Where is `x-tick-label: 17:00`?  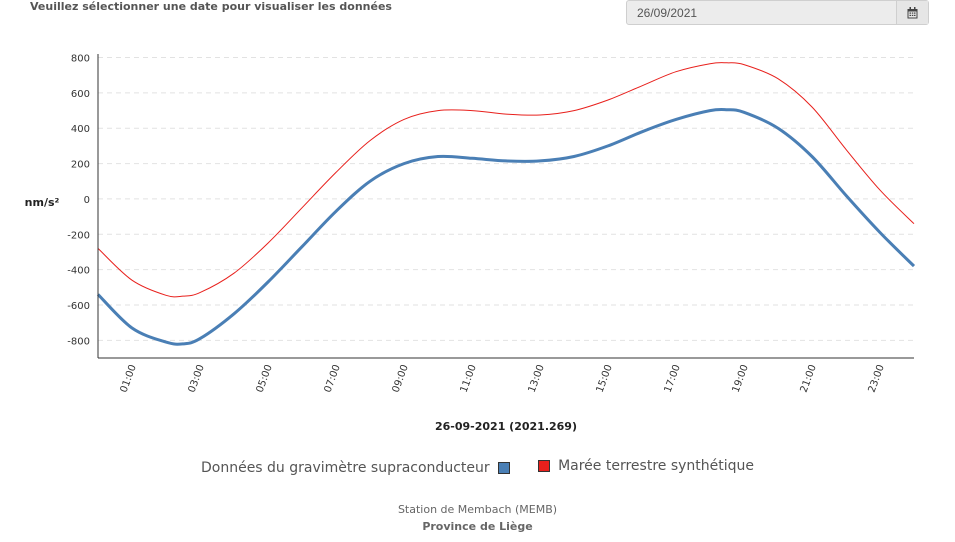
x-tick-label: 17:00 is located at coordinates (673, 378).